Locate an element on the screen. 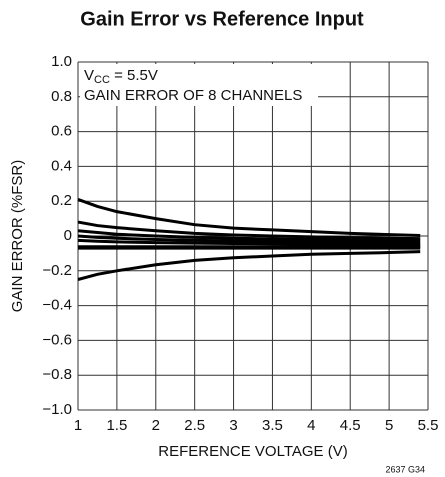 This screenshot has height=477, width=445. y-tick-label: −0.6 is located at coordinates (57, 339).